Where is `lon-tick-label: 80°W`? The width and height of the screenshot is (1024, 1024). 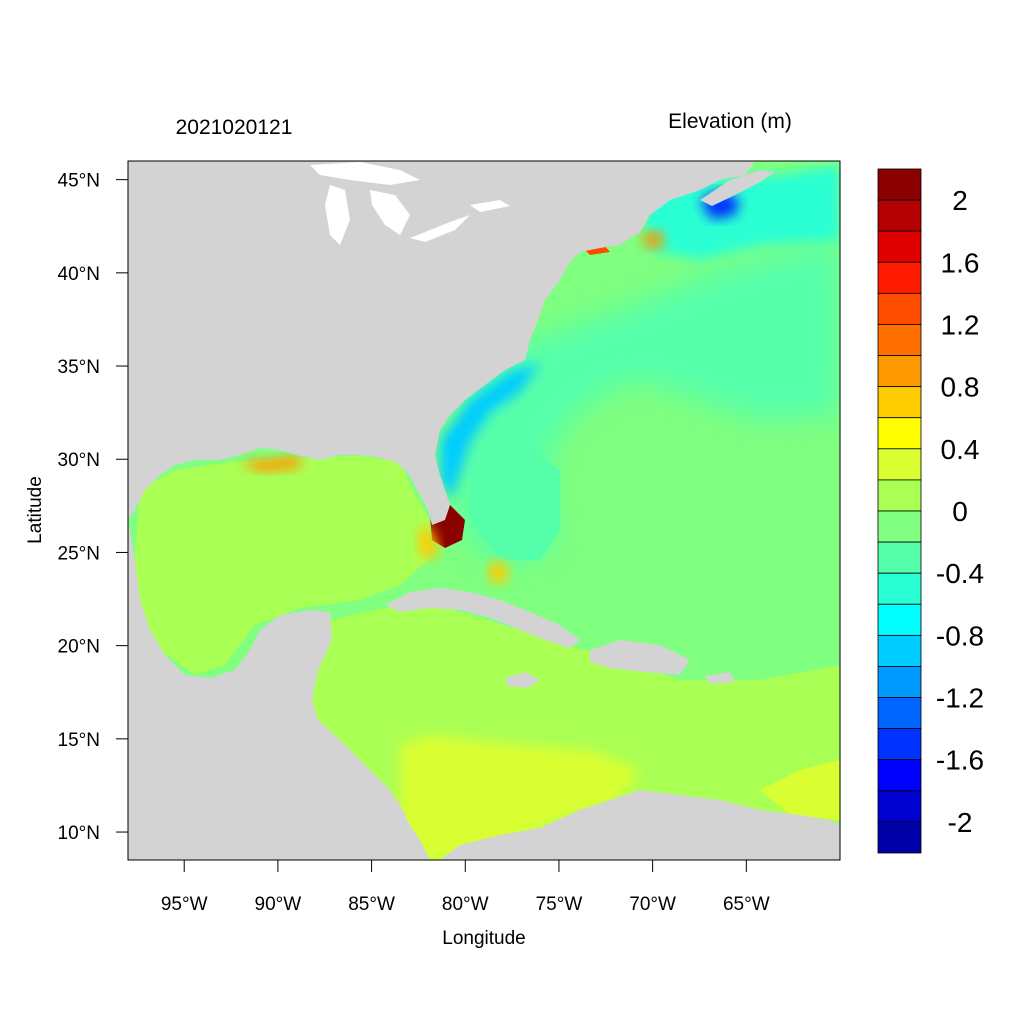 lon-tick-label: 80°W is located at coordinates (465, 904).